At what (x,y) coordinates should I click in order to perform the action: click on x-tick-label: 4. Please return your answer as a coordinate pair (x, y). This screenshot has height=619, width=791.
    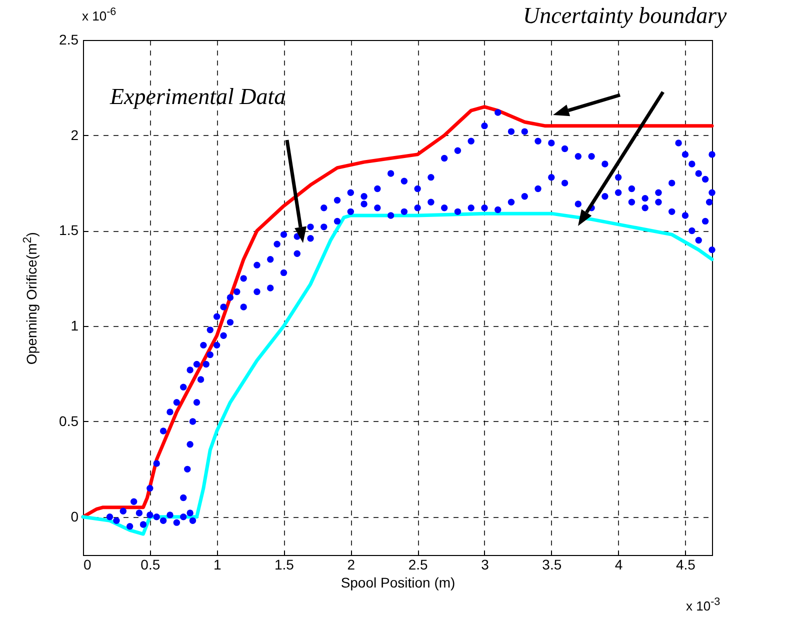
    Looking at the image, I should click on (618, 564).